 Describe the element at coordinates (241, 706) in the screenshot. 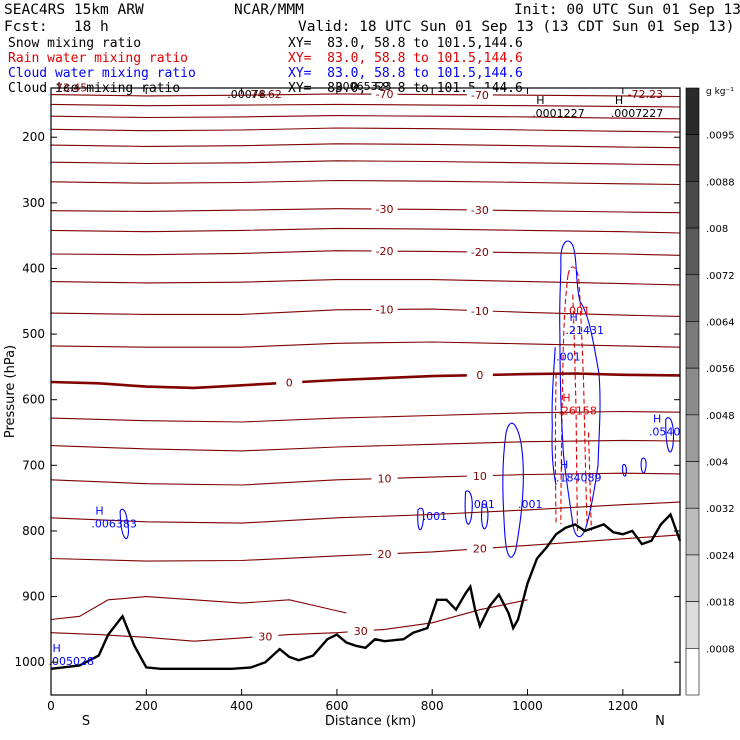

I see `x-tick-label: 400` at that location.